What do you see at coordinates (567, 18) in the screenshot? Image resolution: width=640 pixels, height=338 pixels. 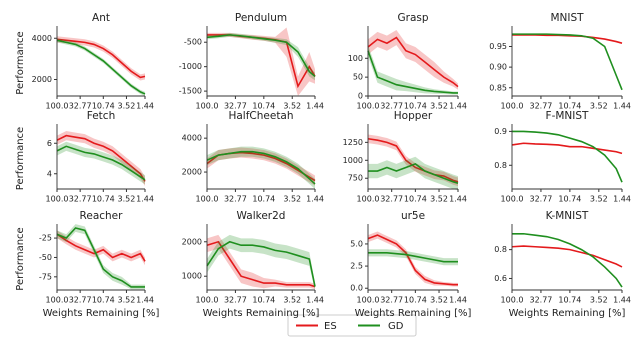 I see `subplot-title: MNIST` at bounding box center [567, 18].